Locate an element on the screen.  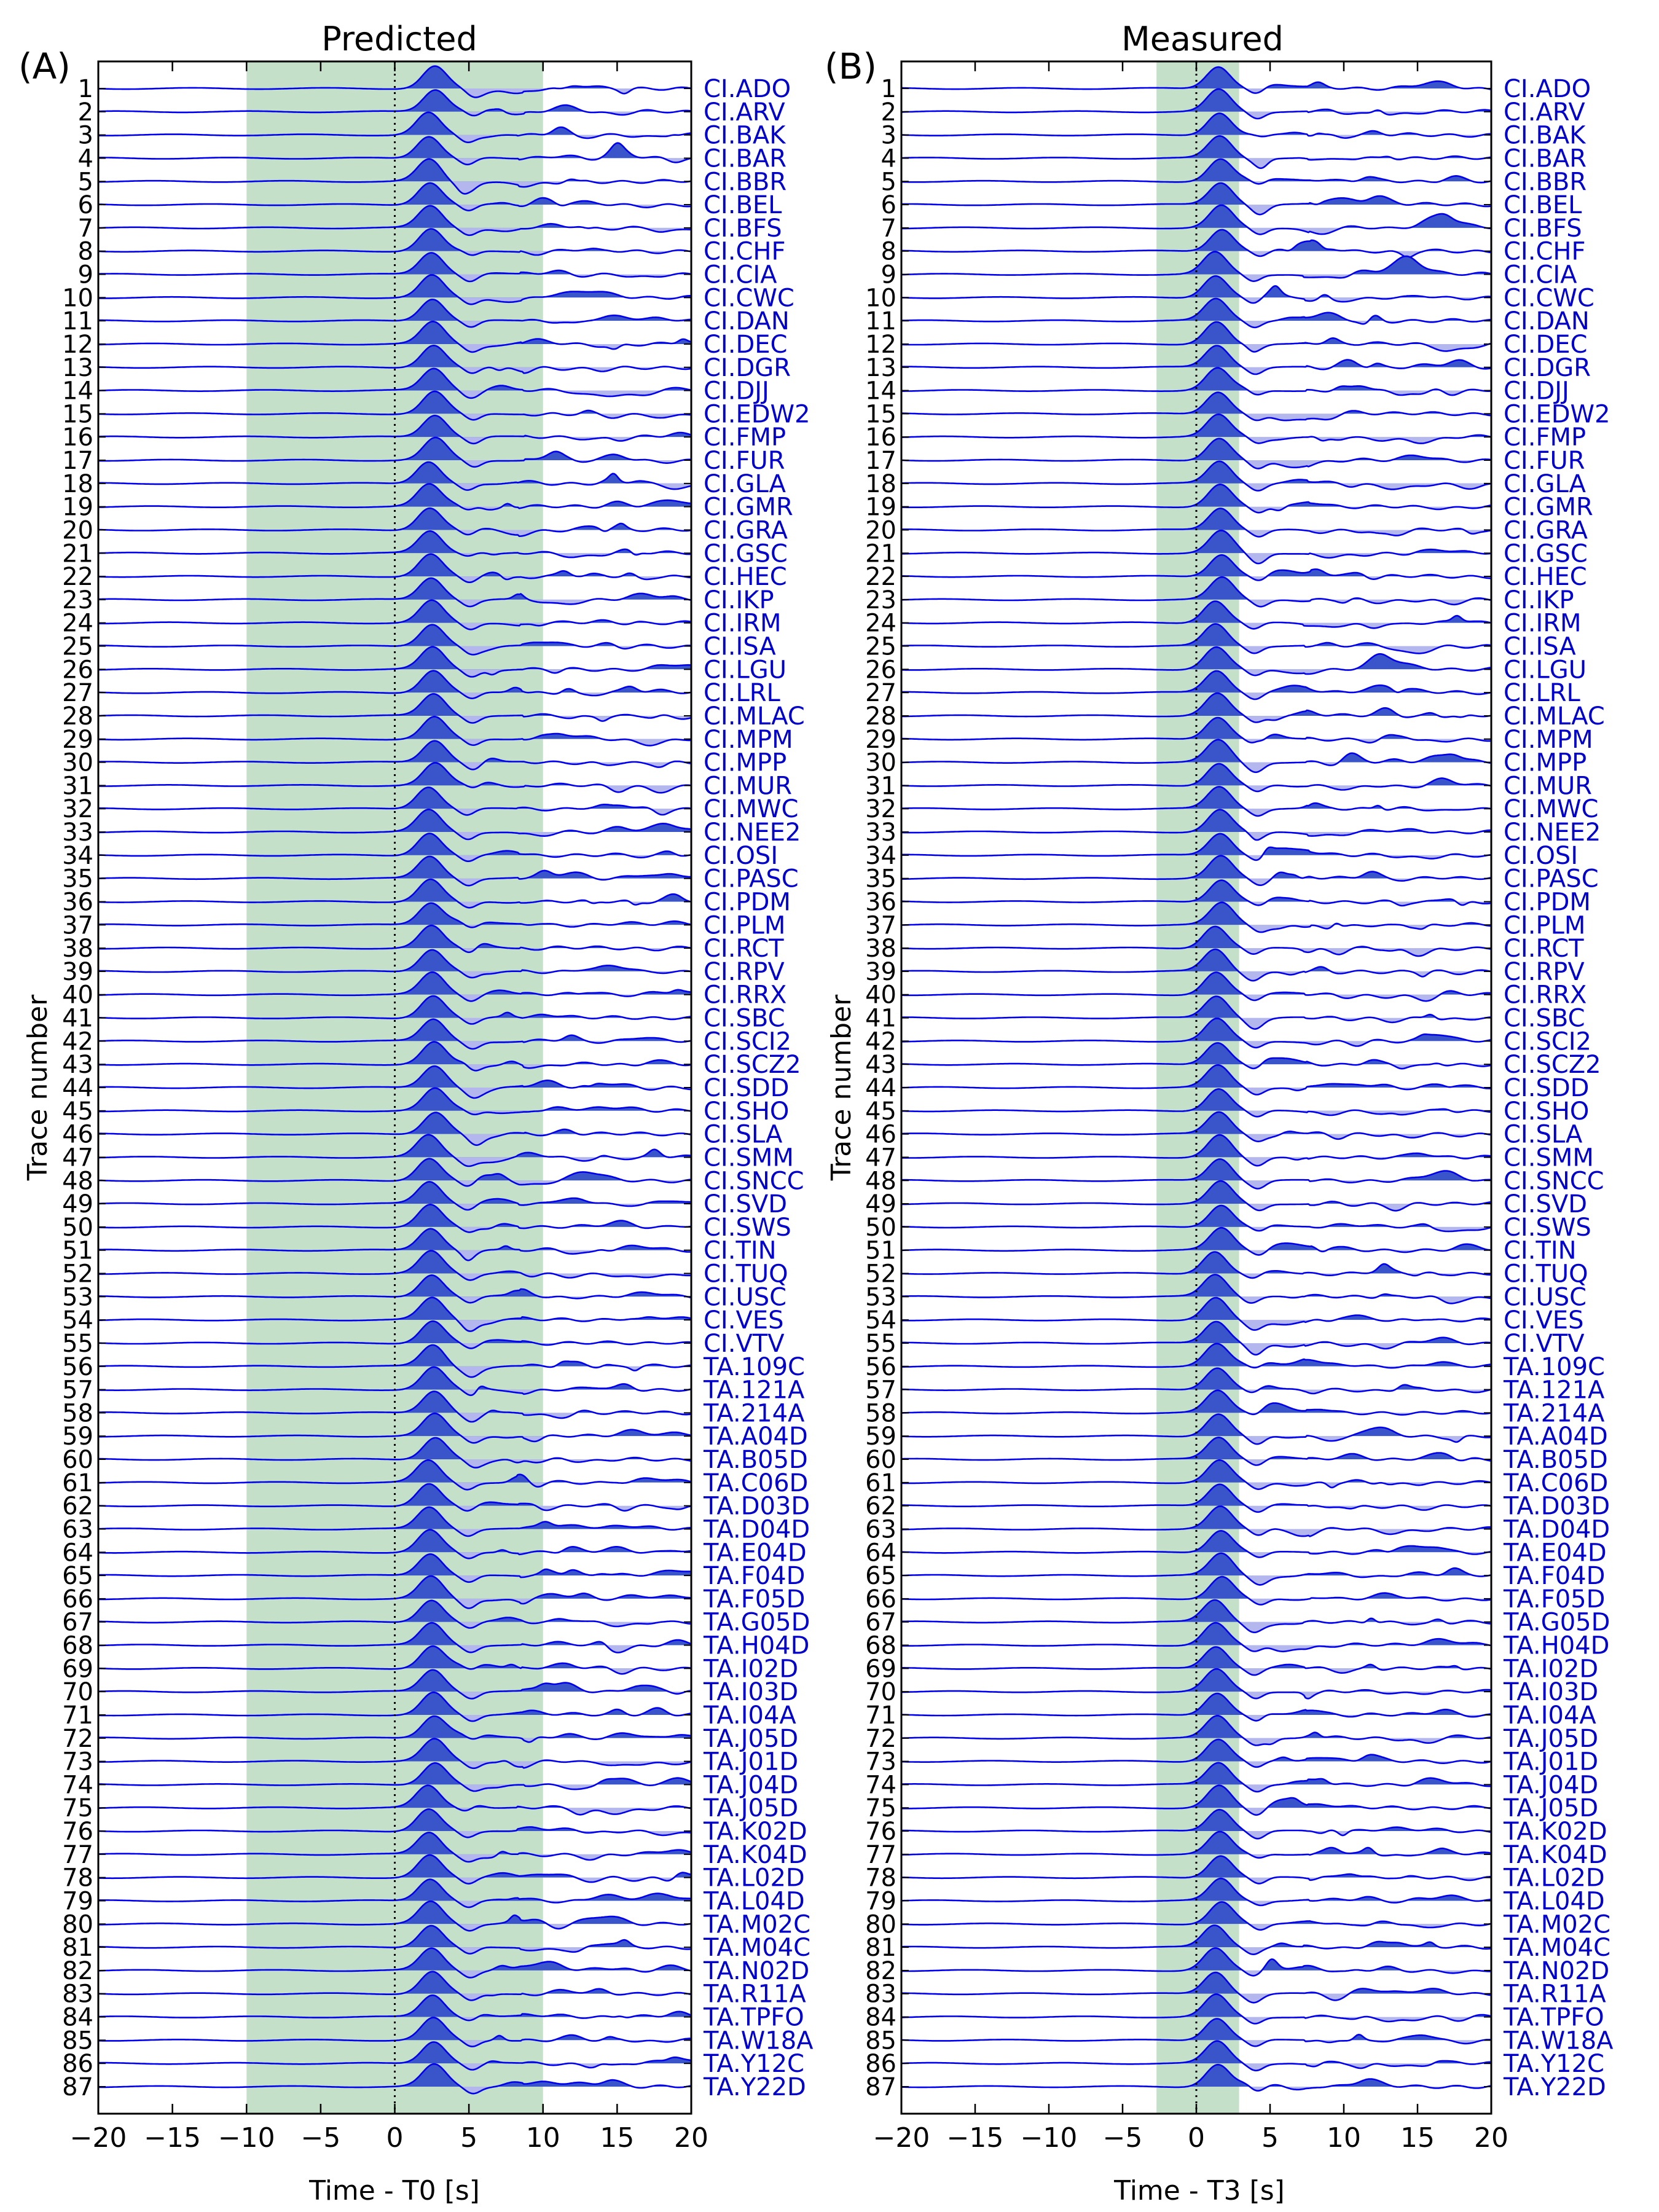
trace-number-label: 2 is located at coordinates (85, 112).